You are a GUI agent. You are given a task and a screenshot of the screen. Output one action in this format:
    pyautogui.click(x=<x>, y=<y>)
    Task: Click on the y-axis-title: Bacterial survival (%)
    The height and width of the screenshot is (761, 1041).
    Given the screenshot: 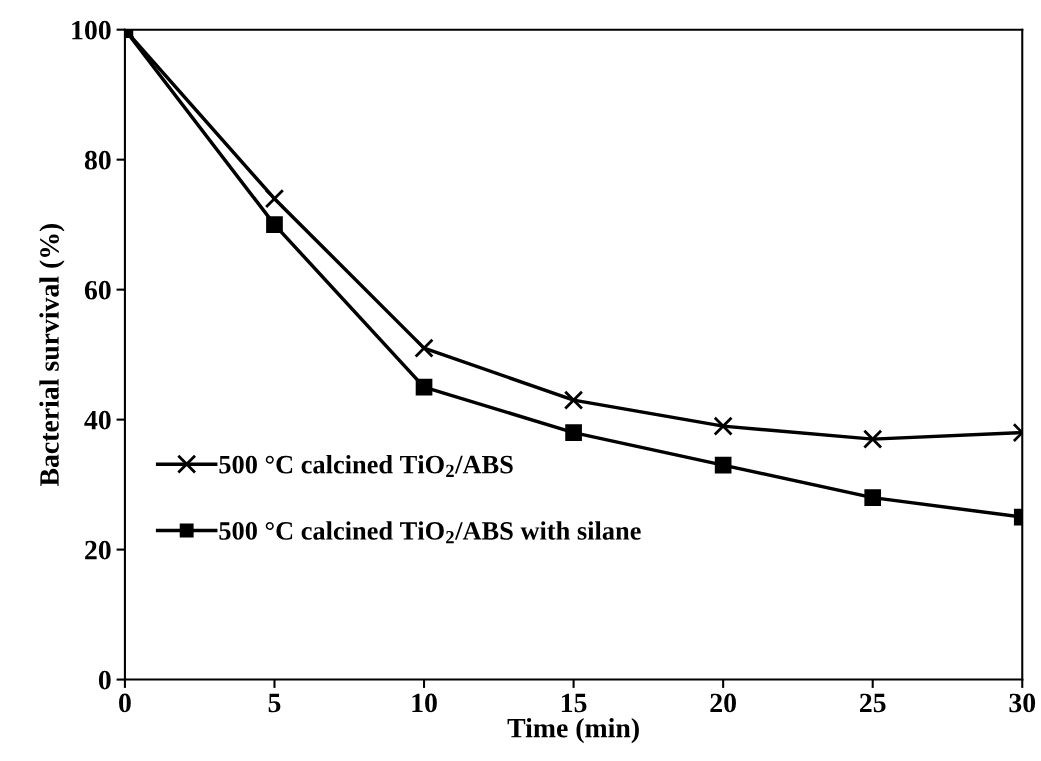 What is the action you would take?
    pyautogui.click(x=52, y=355)
    